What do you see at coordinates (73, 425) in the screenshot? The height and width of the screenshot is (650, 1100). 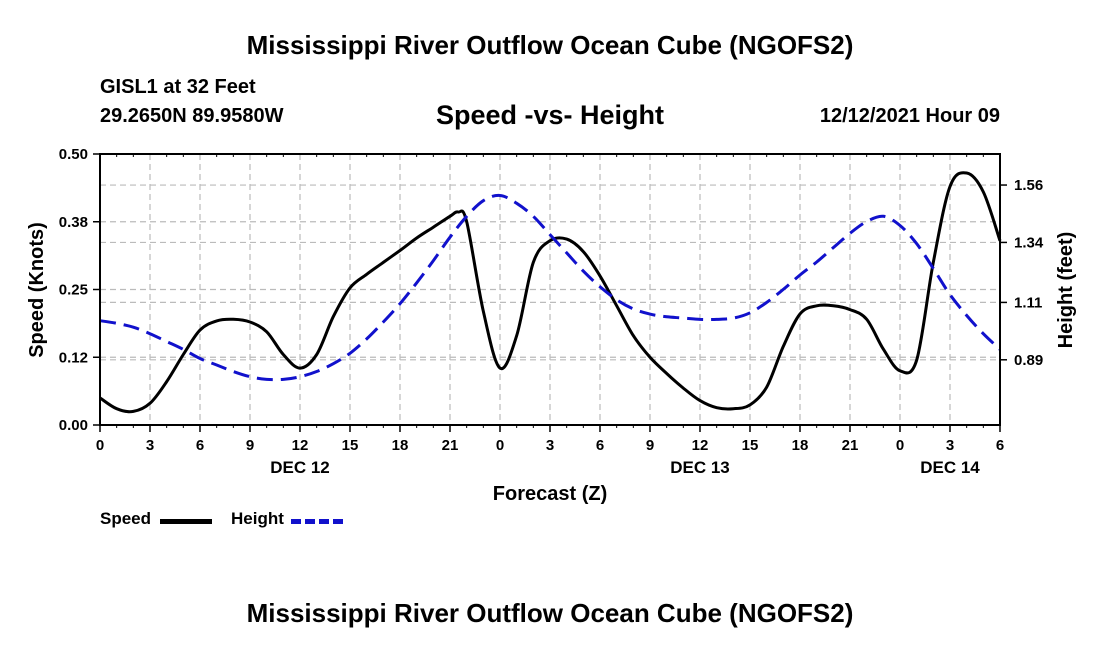 I see `y-tick-label: 0.00` at bounding box center [73, 425].